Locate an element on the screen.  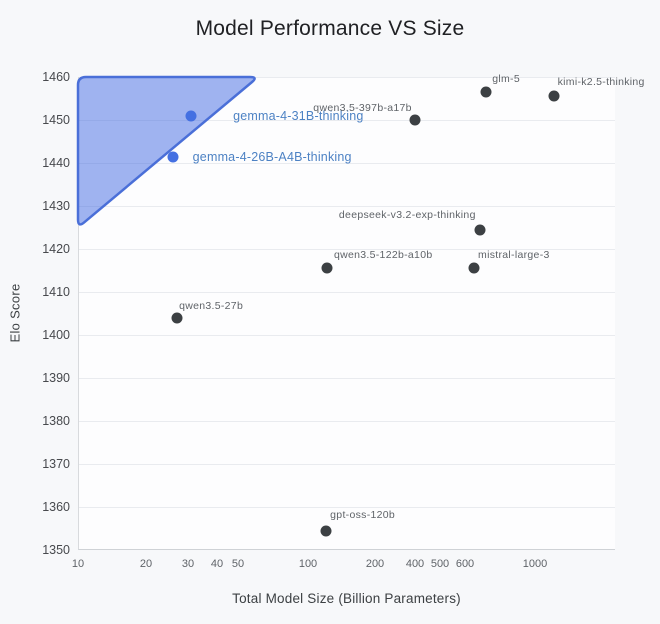
x-tick-label: 200 is located at coordinates (375, 564).